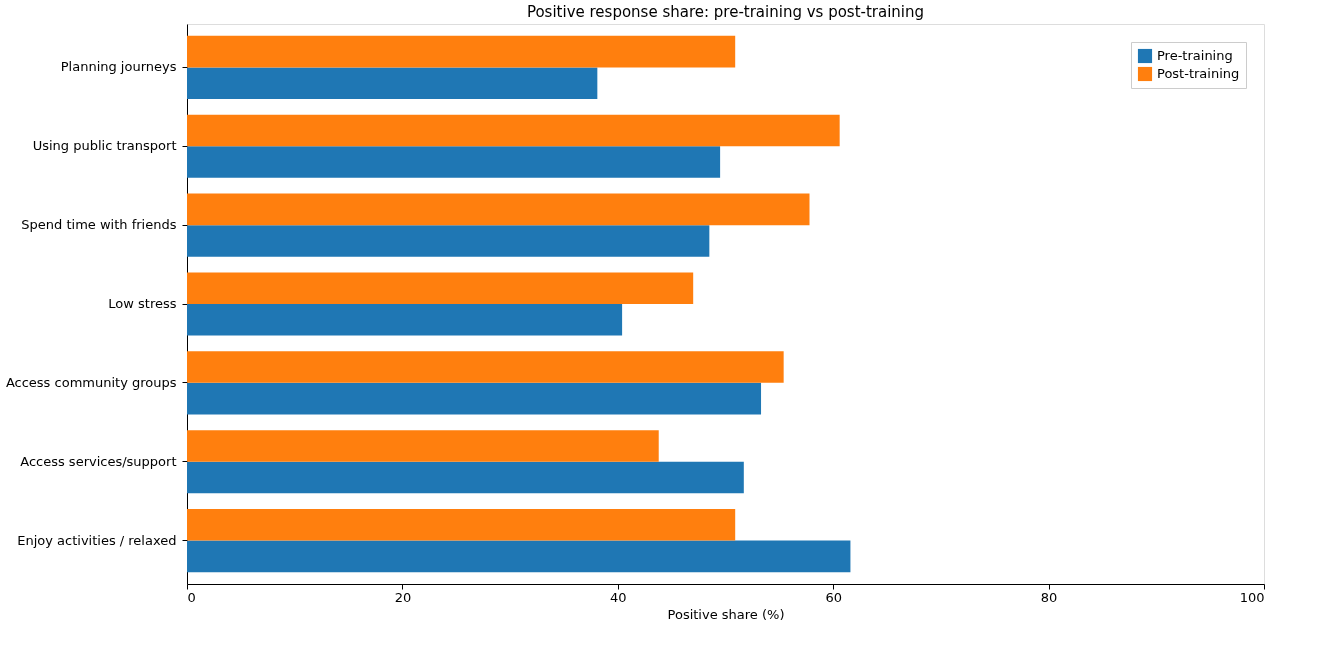 Image resolution: width=1328 pixels, height=651 pixels. What do you see at coordinates (833, 597) in the screenshot?
I see `x-tick-label: 60` at bounding box center [833, 597].